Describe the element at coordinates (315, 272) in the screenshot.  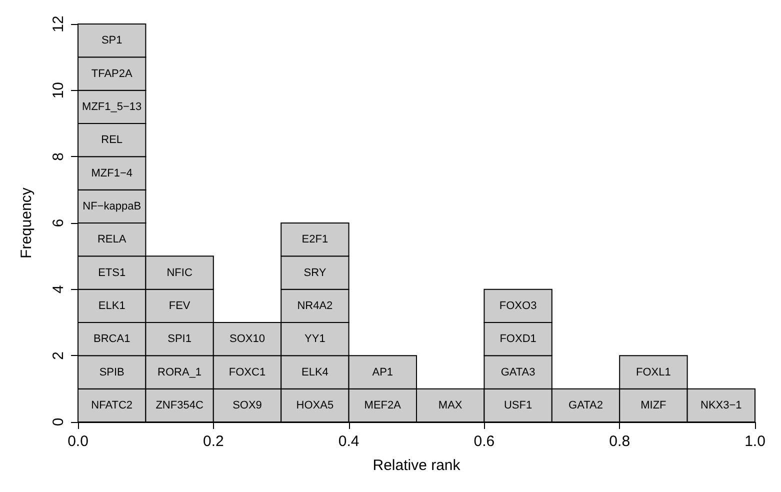
I see `data-label: SRY` at that location.